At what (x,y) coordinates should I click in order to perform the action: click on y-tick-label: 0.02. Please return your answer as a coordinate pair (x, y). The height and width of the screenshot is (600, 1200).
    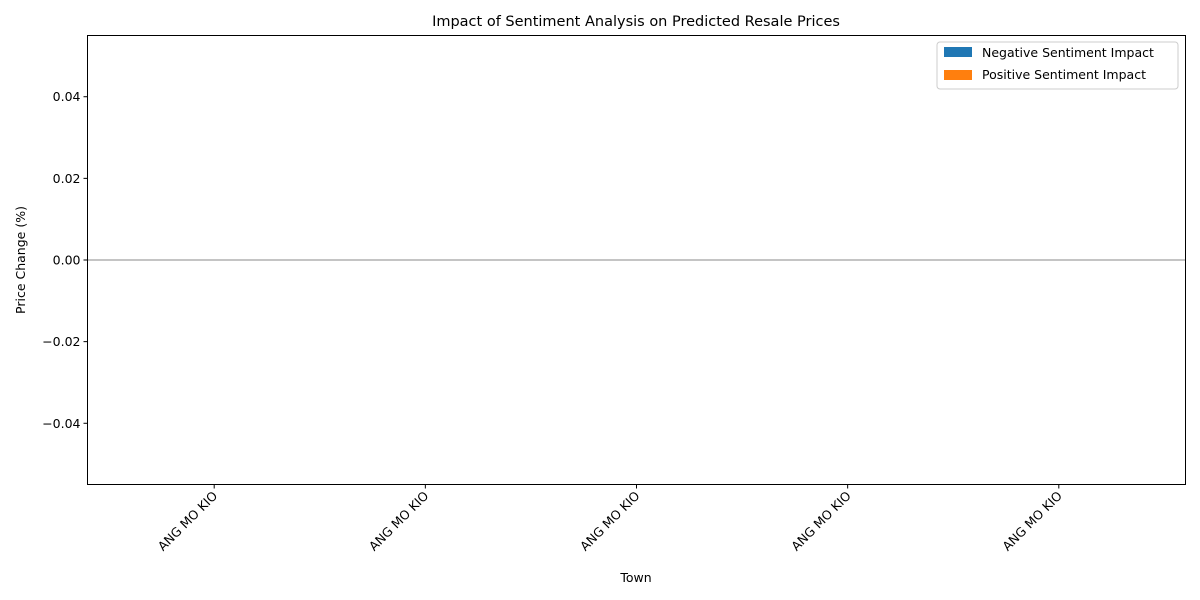
    Looking at the image, I should click on (67, 178).